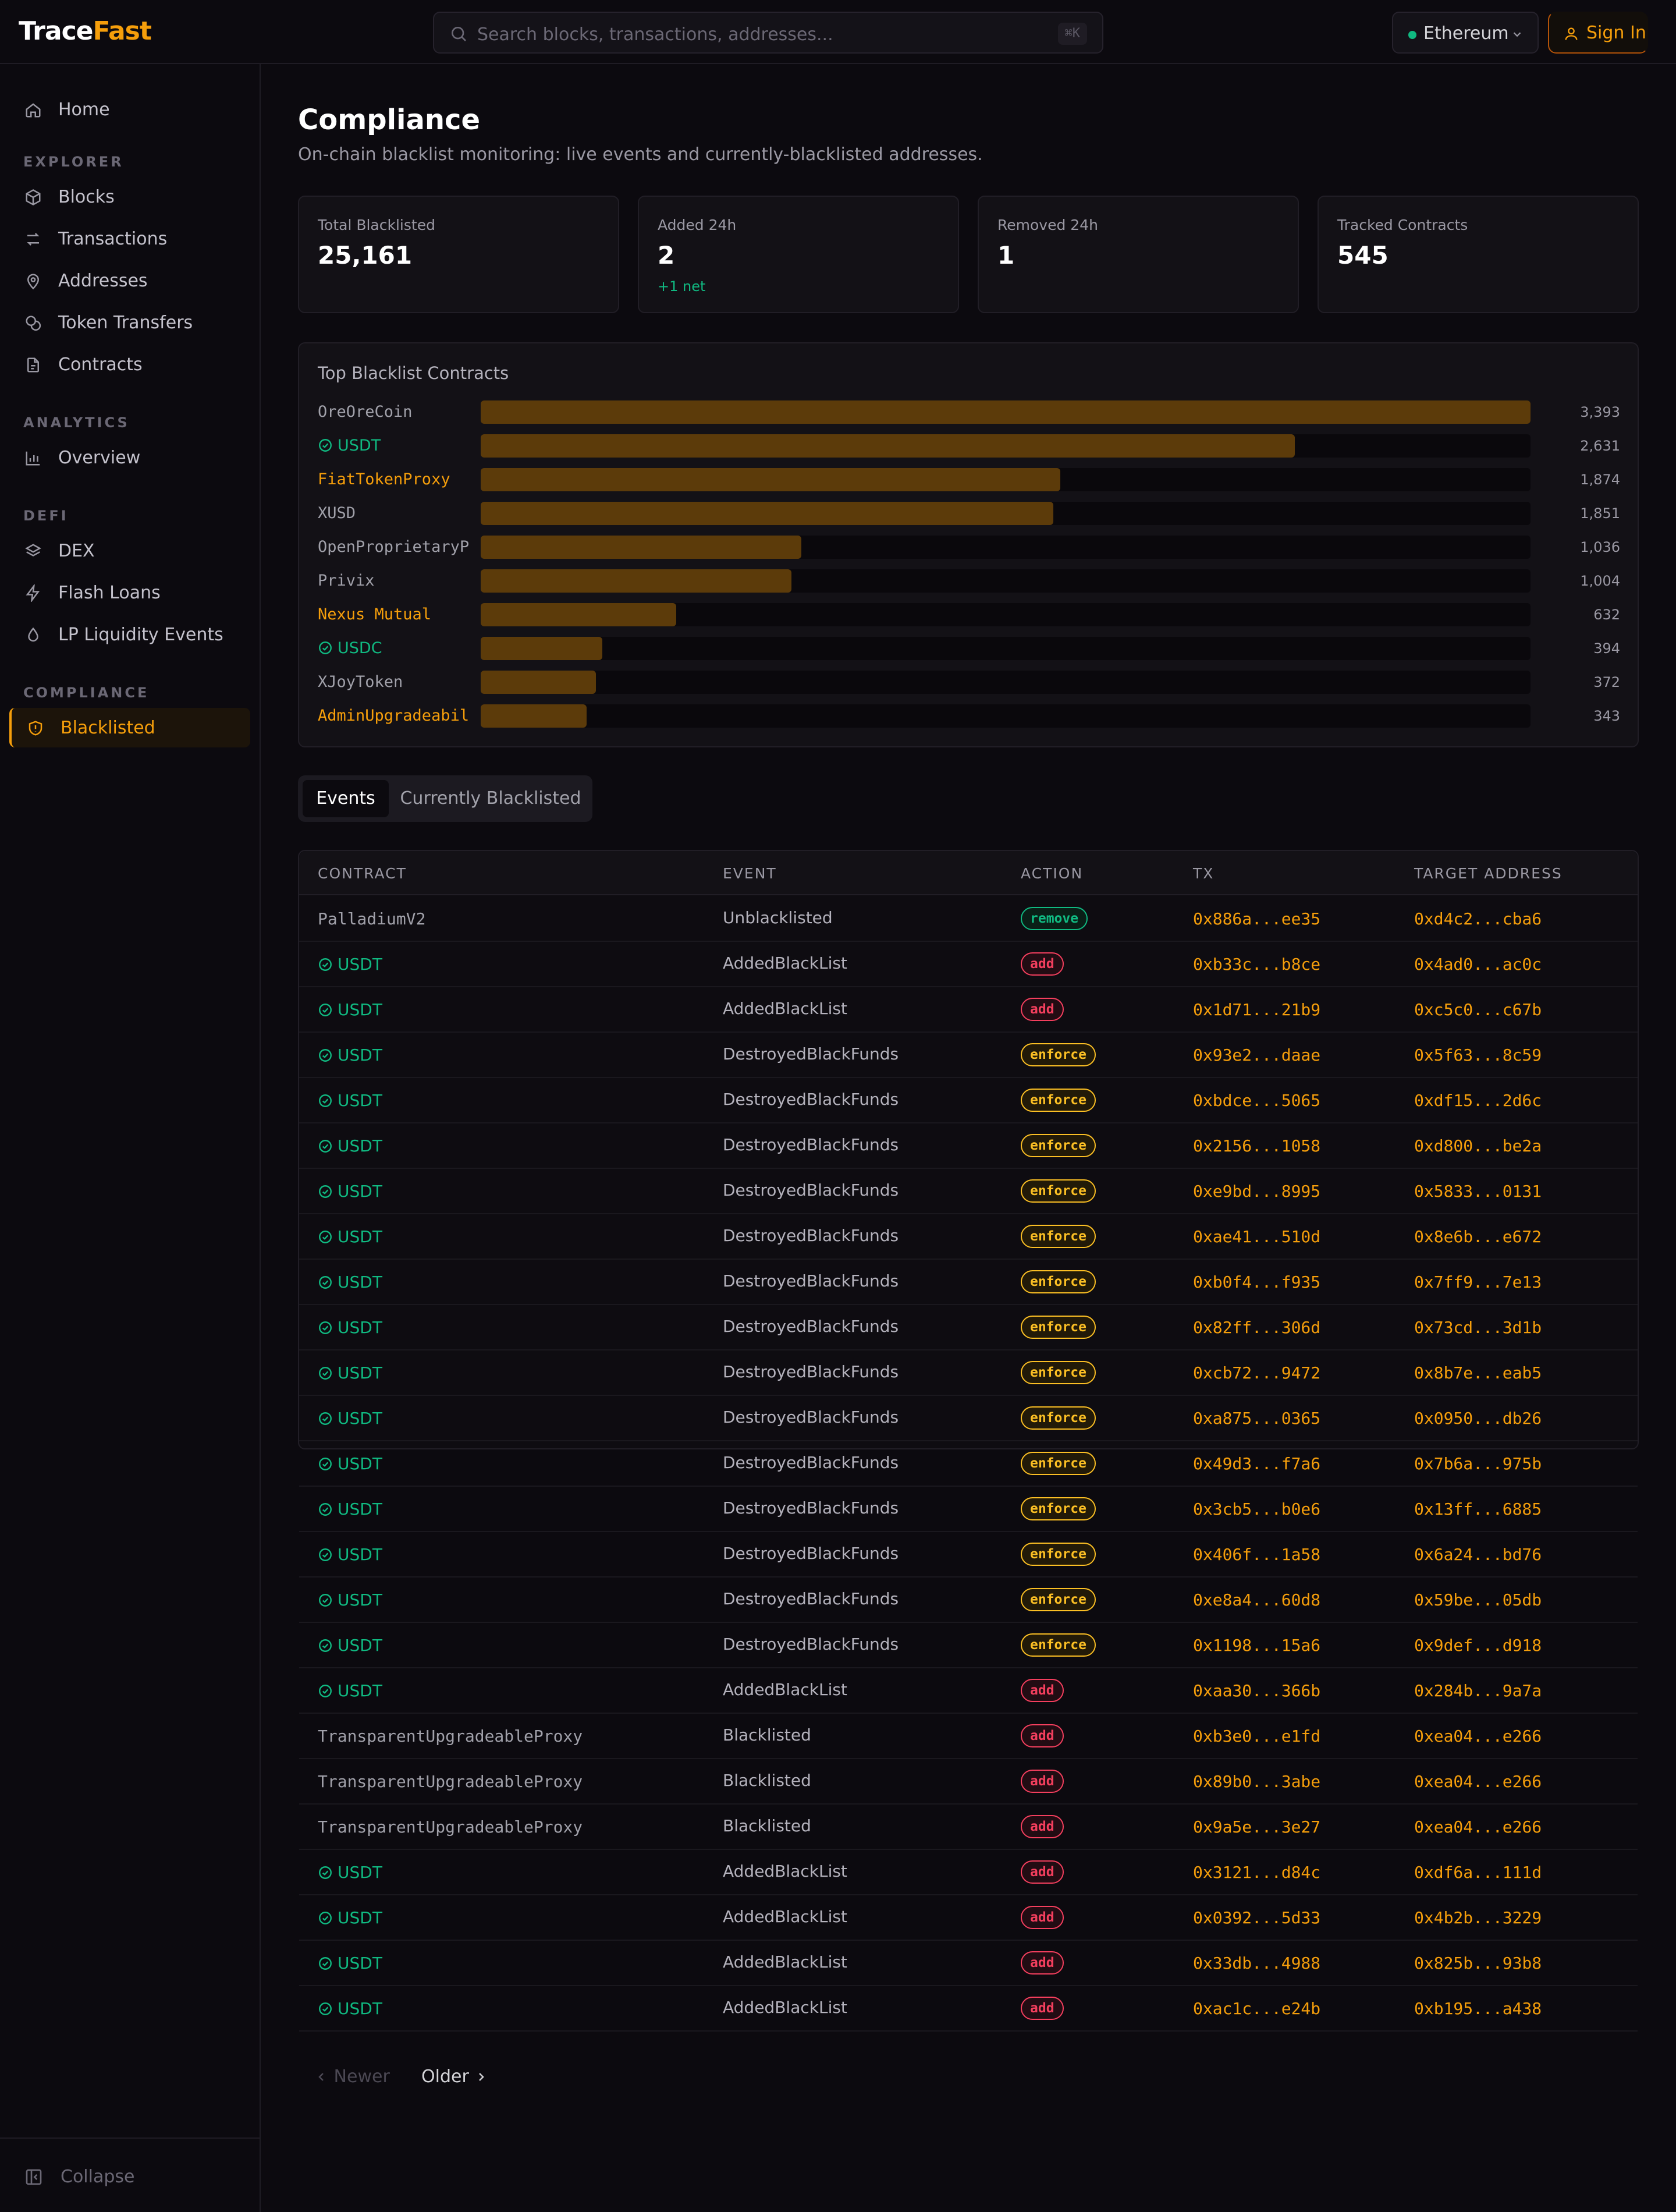 This screenshot has width=1676, height=2212. I want to click on cell-tx-link: 0xe8a4...60d8, so click(1257, 1600).